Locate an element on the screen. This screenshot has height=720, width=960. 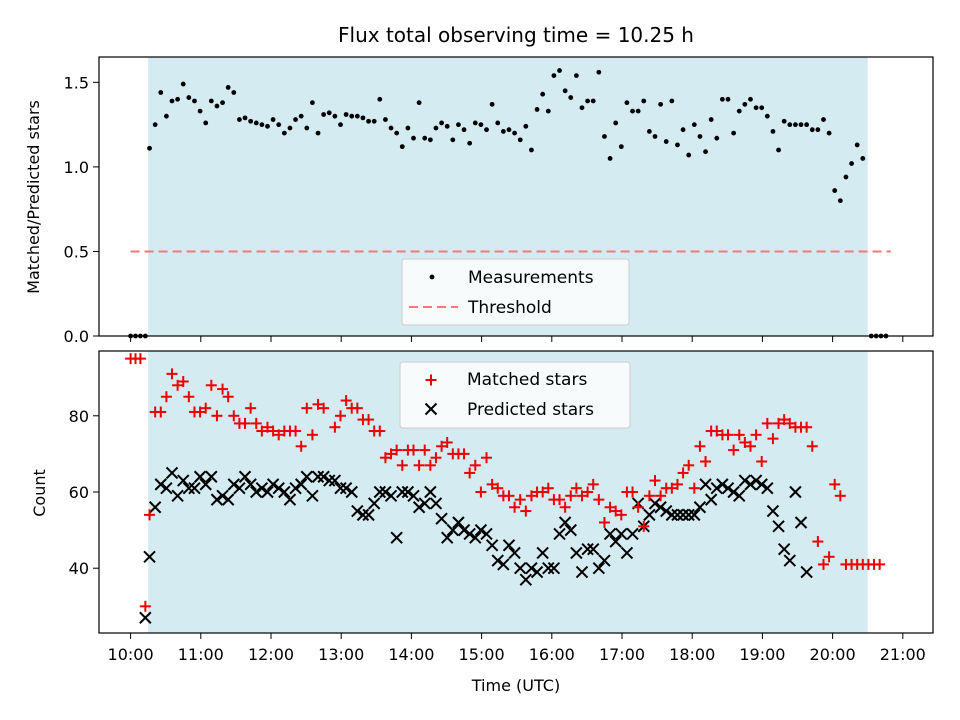
x-tick-label: 14:00 is located at coordinates (411, 654).